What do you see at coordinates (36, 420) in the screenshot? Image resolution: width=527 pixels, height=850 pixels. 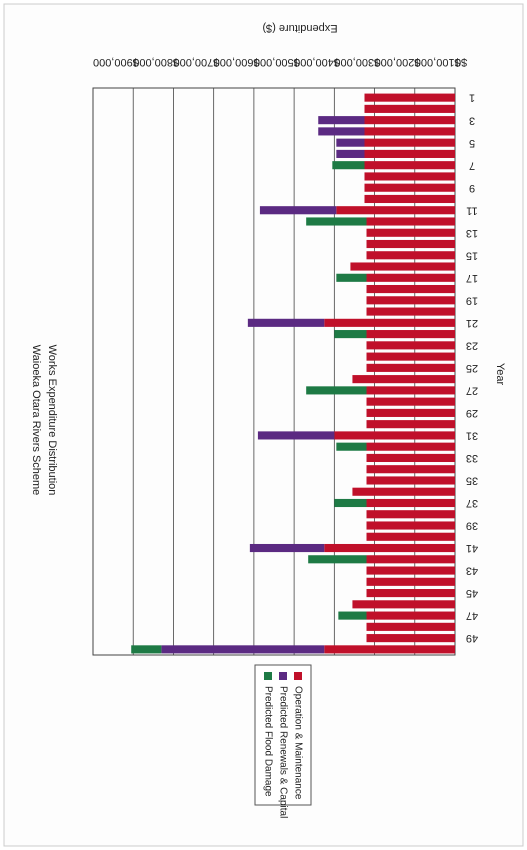 I see `chart-subtitle: Waioeka Otara Rivers Scheme` at bounding box center [36, 420].